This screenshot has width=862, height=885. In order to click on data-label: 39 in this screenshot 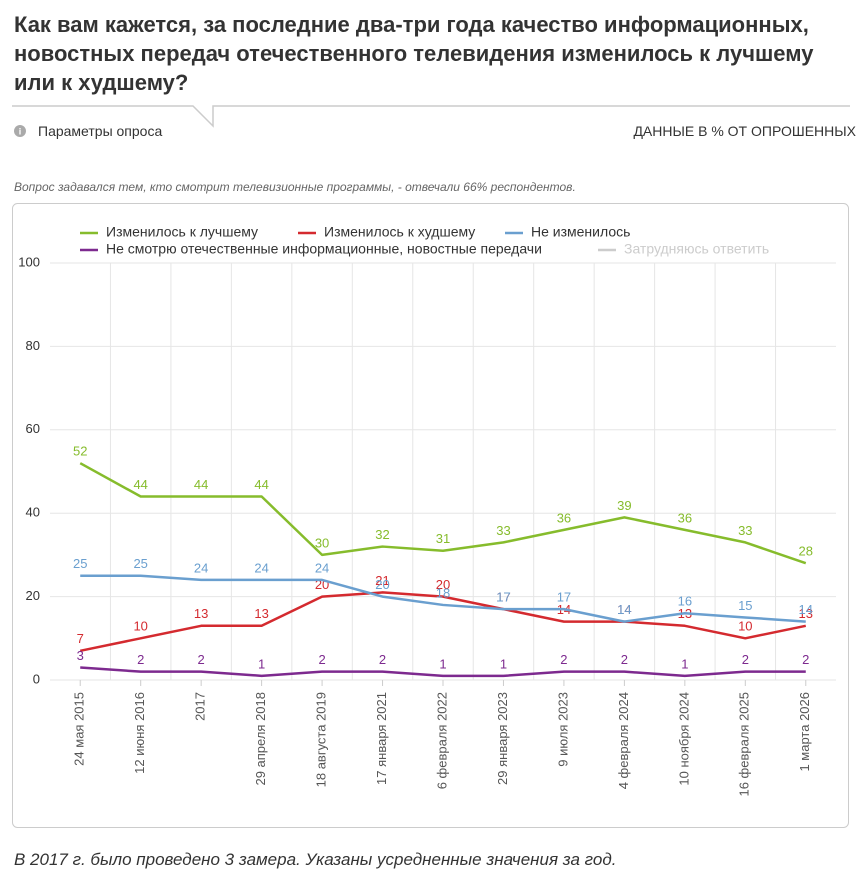, I will do `click(624, 505)`.